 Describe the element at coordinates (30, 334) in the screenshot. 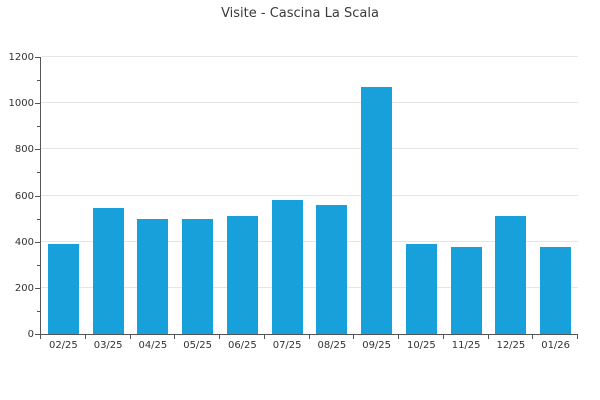

I see `y-axis-tick-label: 0` at that location.